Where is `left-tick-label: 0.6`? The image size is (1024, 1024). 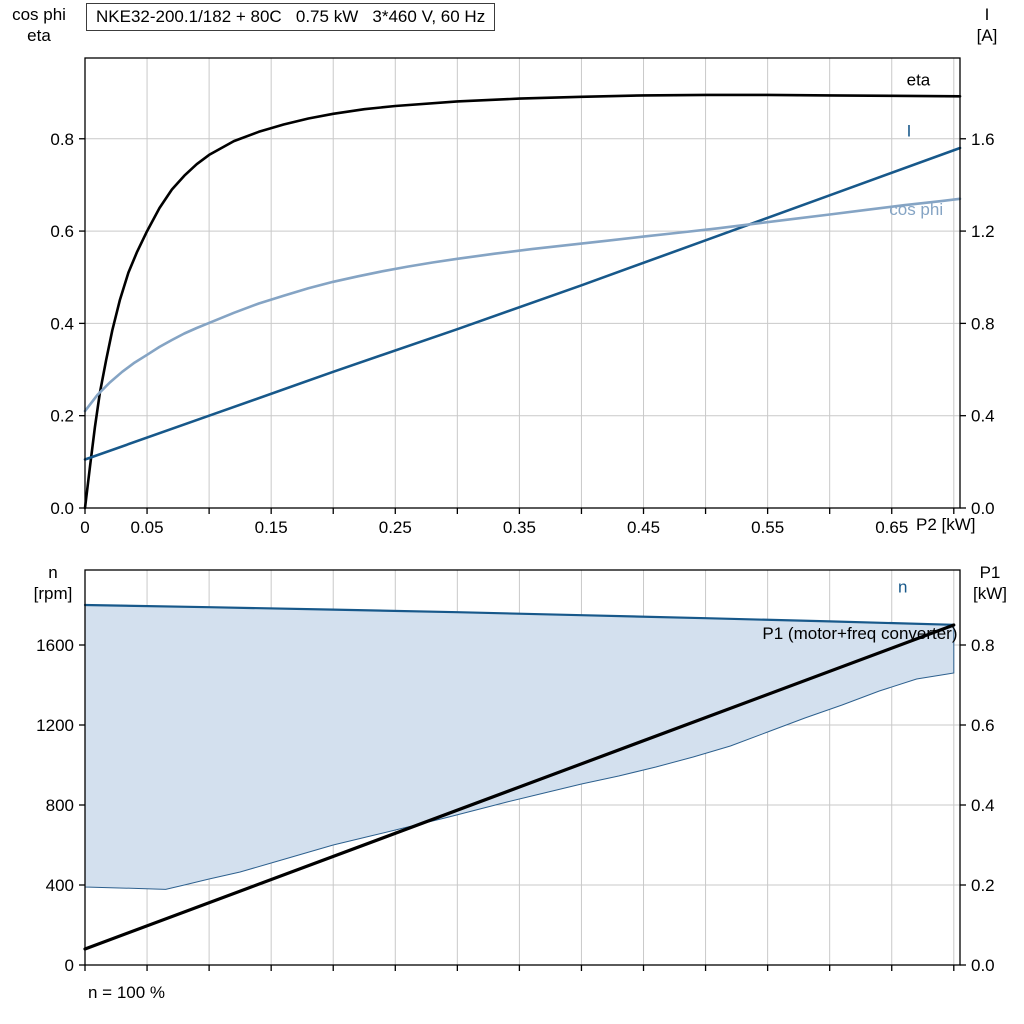
left-tick-label: 0.6 is located at coordinates (62, 231).